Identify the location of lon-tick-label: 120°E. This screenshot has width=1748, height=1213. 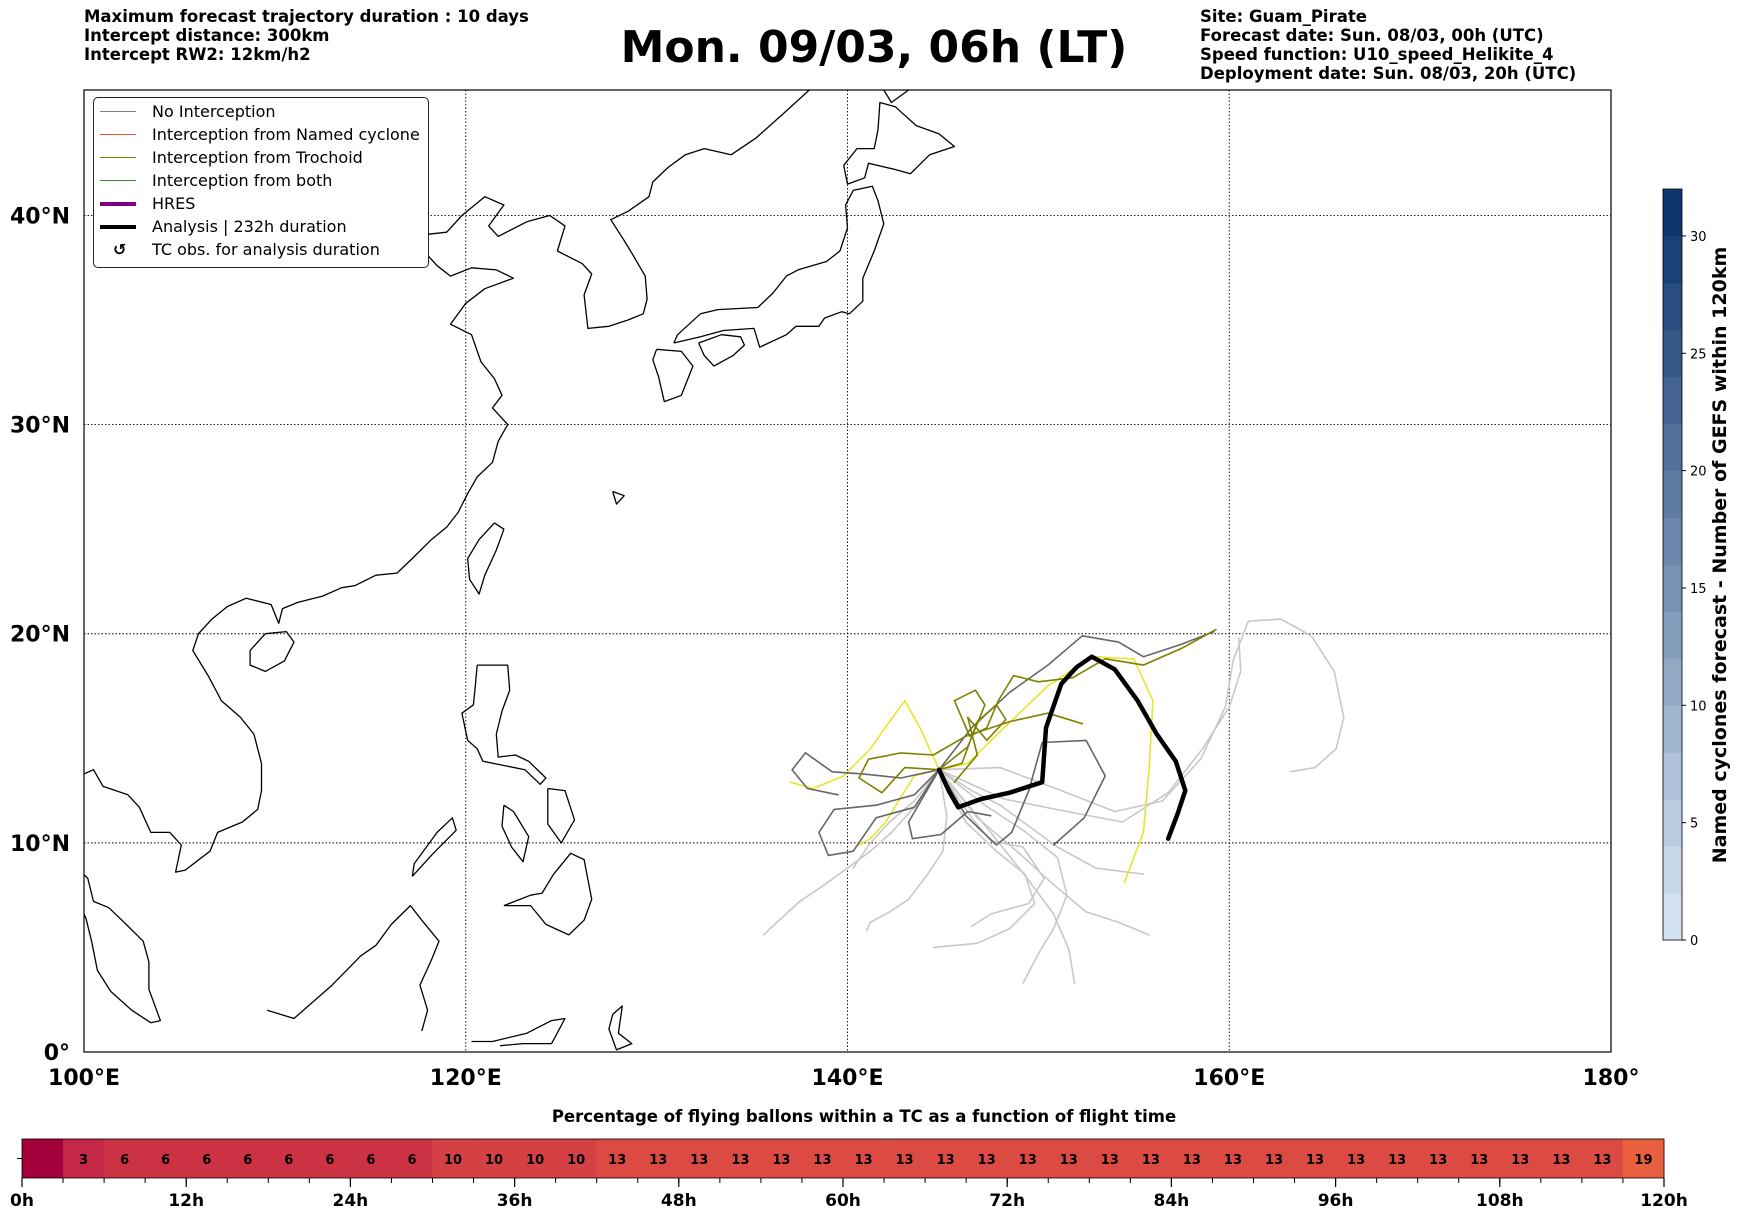
(466, 1078).